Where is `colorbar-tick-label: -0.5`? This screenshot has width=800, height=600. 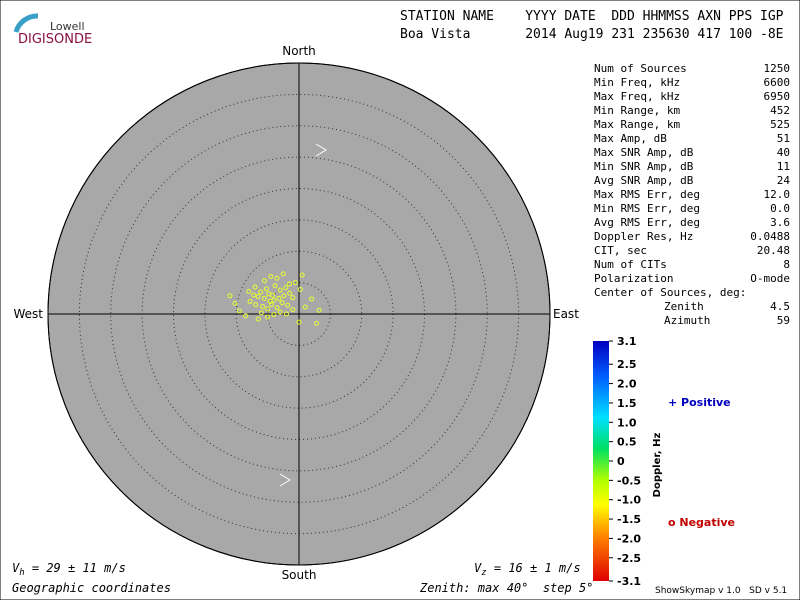 colorbar-tick-label: -0.5 is located at coordinates (629, 480).